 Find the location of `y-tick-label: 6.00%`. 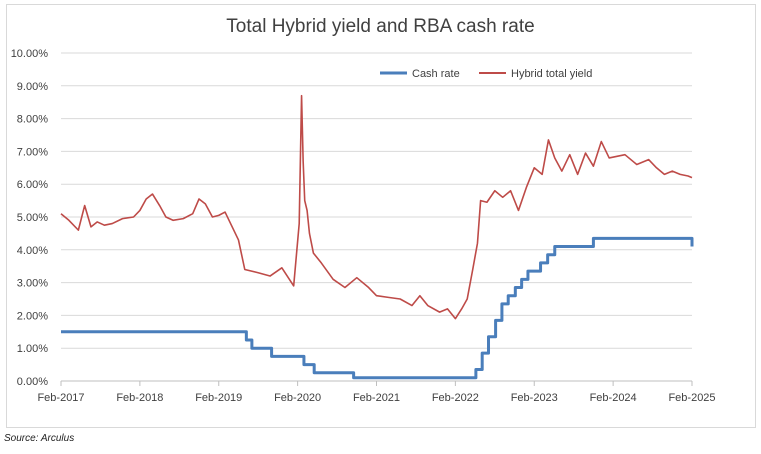

y-tick-label: 6.00% is located at coordinates (32, 185).